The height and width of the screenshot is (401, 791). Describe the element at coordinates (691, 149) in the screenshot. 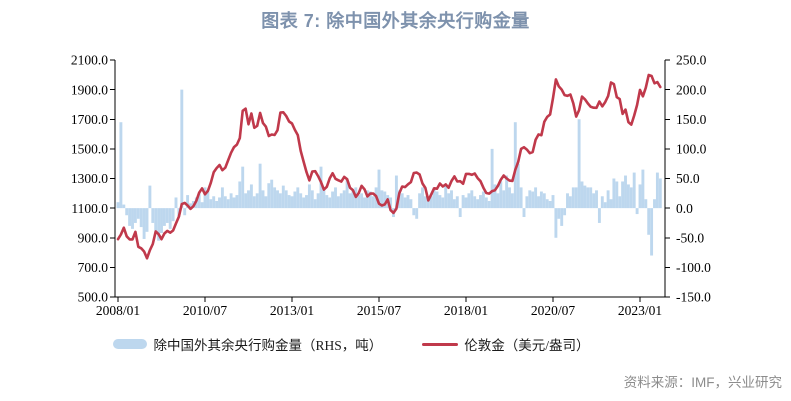

I see `y-axis-right-label: 100.0` at that location.